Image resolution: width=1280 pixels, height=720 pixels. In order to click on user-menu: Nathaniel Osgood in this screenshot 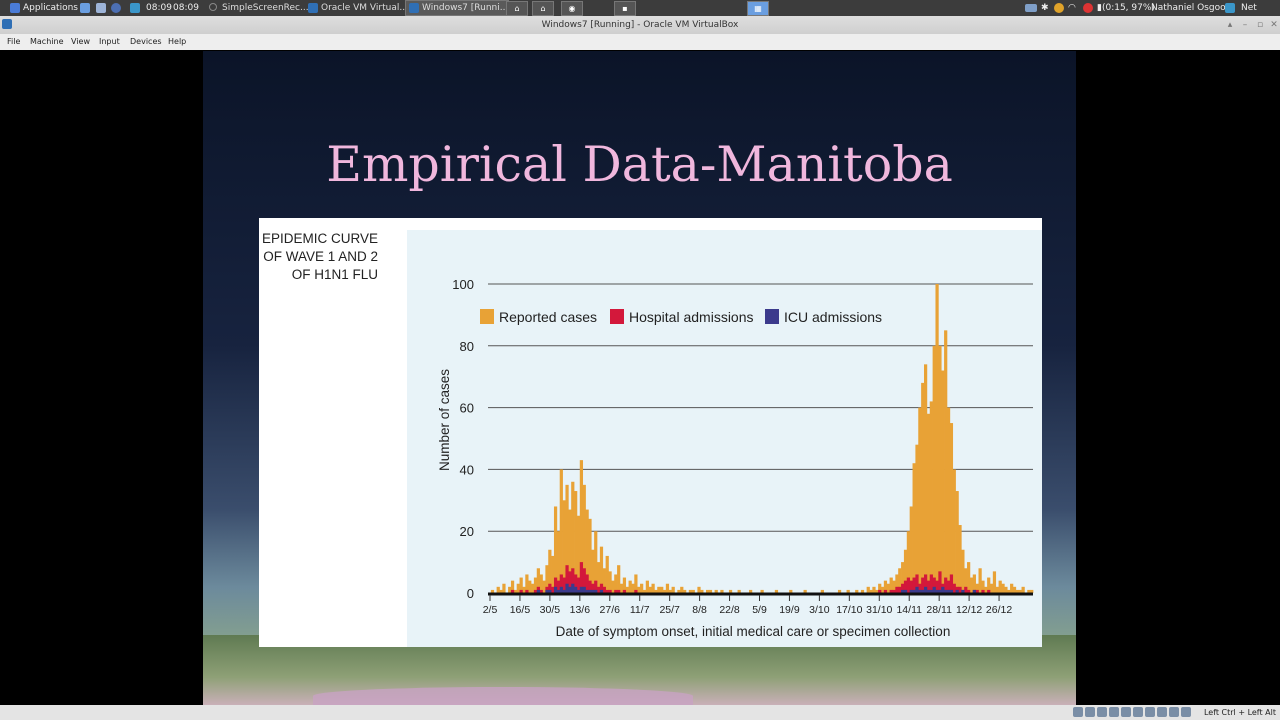, I will do `click(1191, 8)`.